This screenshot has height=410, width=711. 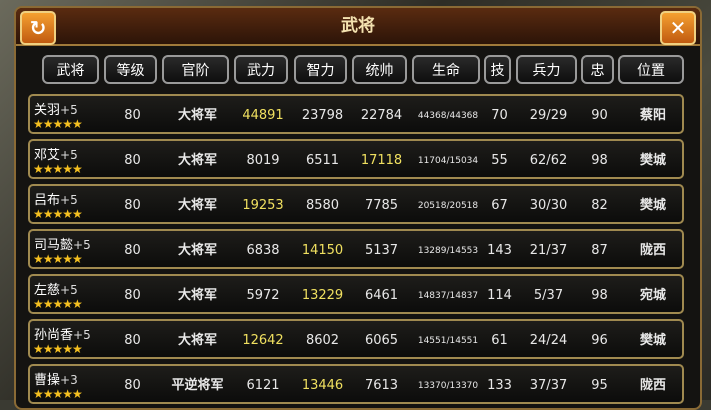 I want to click on cell: 70, so click(x=499, y=115).